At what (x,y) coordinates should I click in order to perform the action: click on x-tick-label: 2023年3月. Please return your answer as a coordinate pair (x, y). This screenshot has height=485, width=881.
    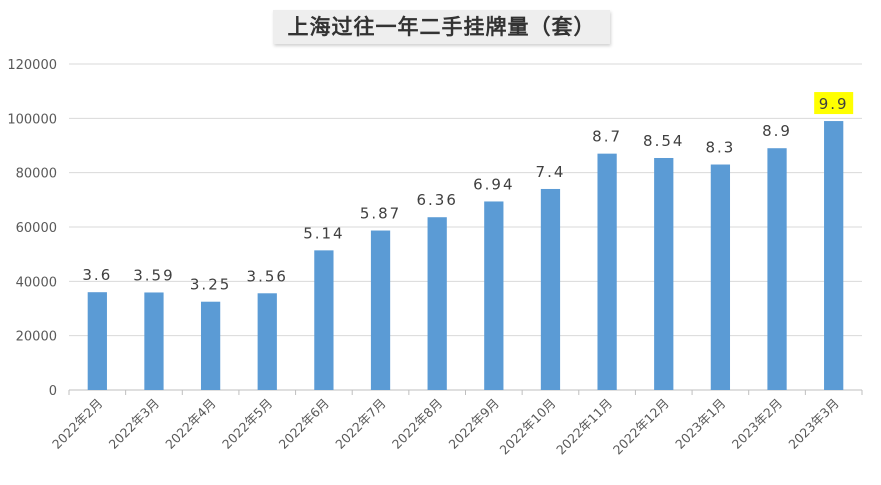
    Looking at the image, I should click on (813, 424).